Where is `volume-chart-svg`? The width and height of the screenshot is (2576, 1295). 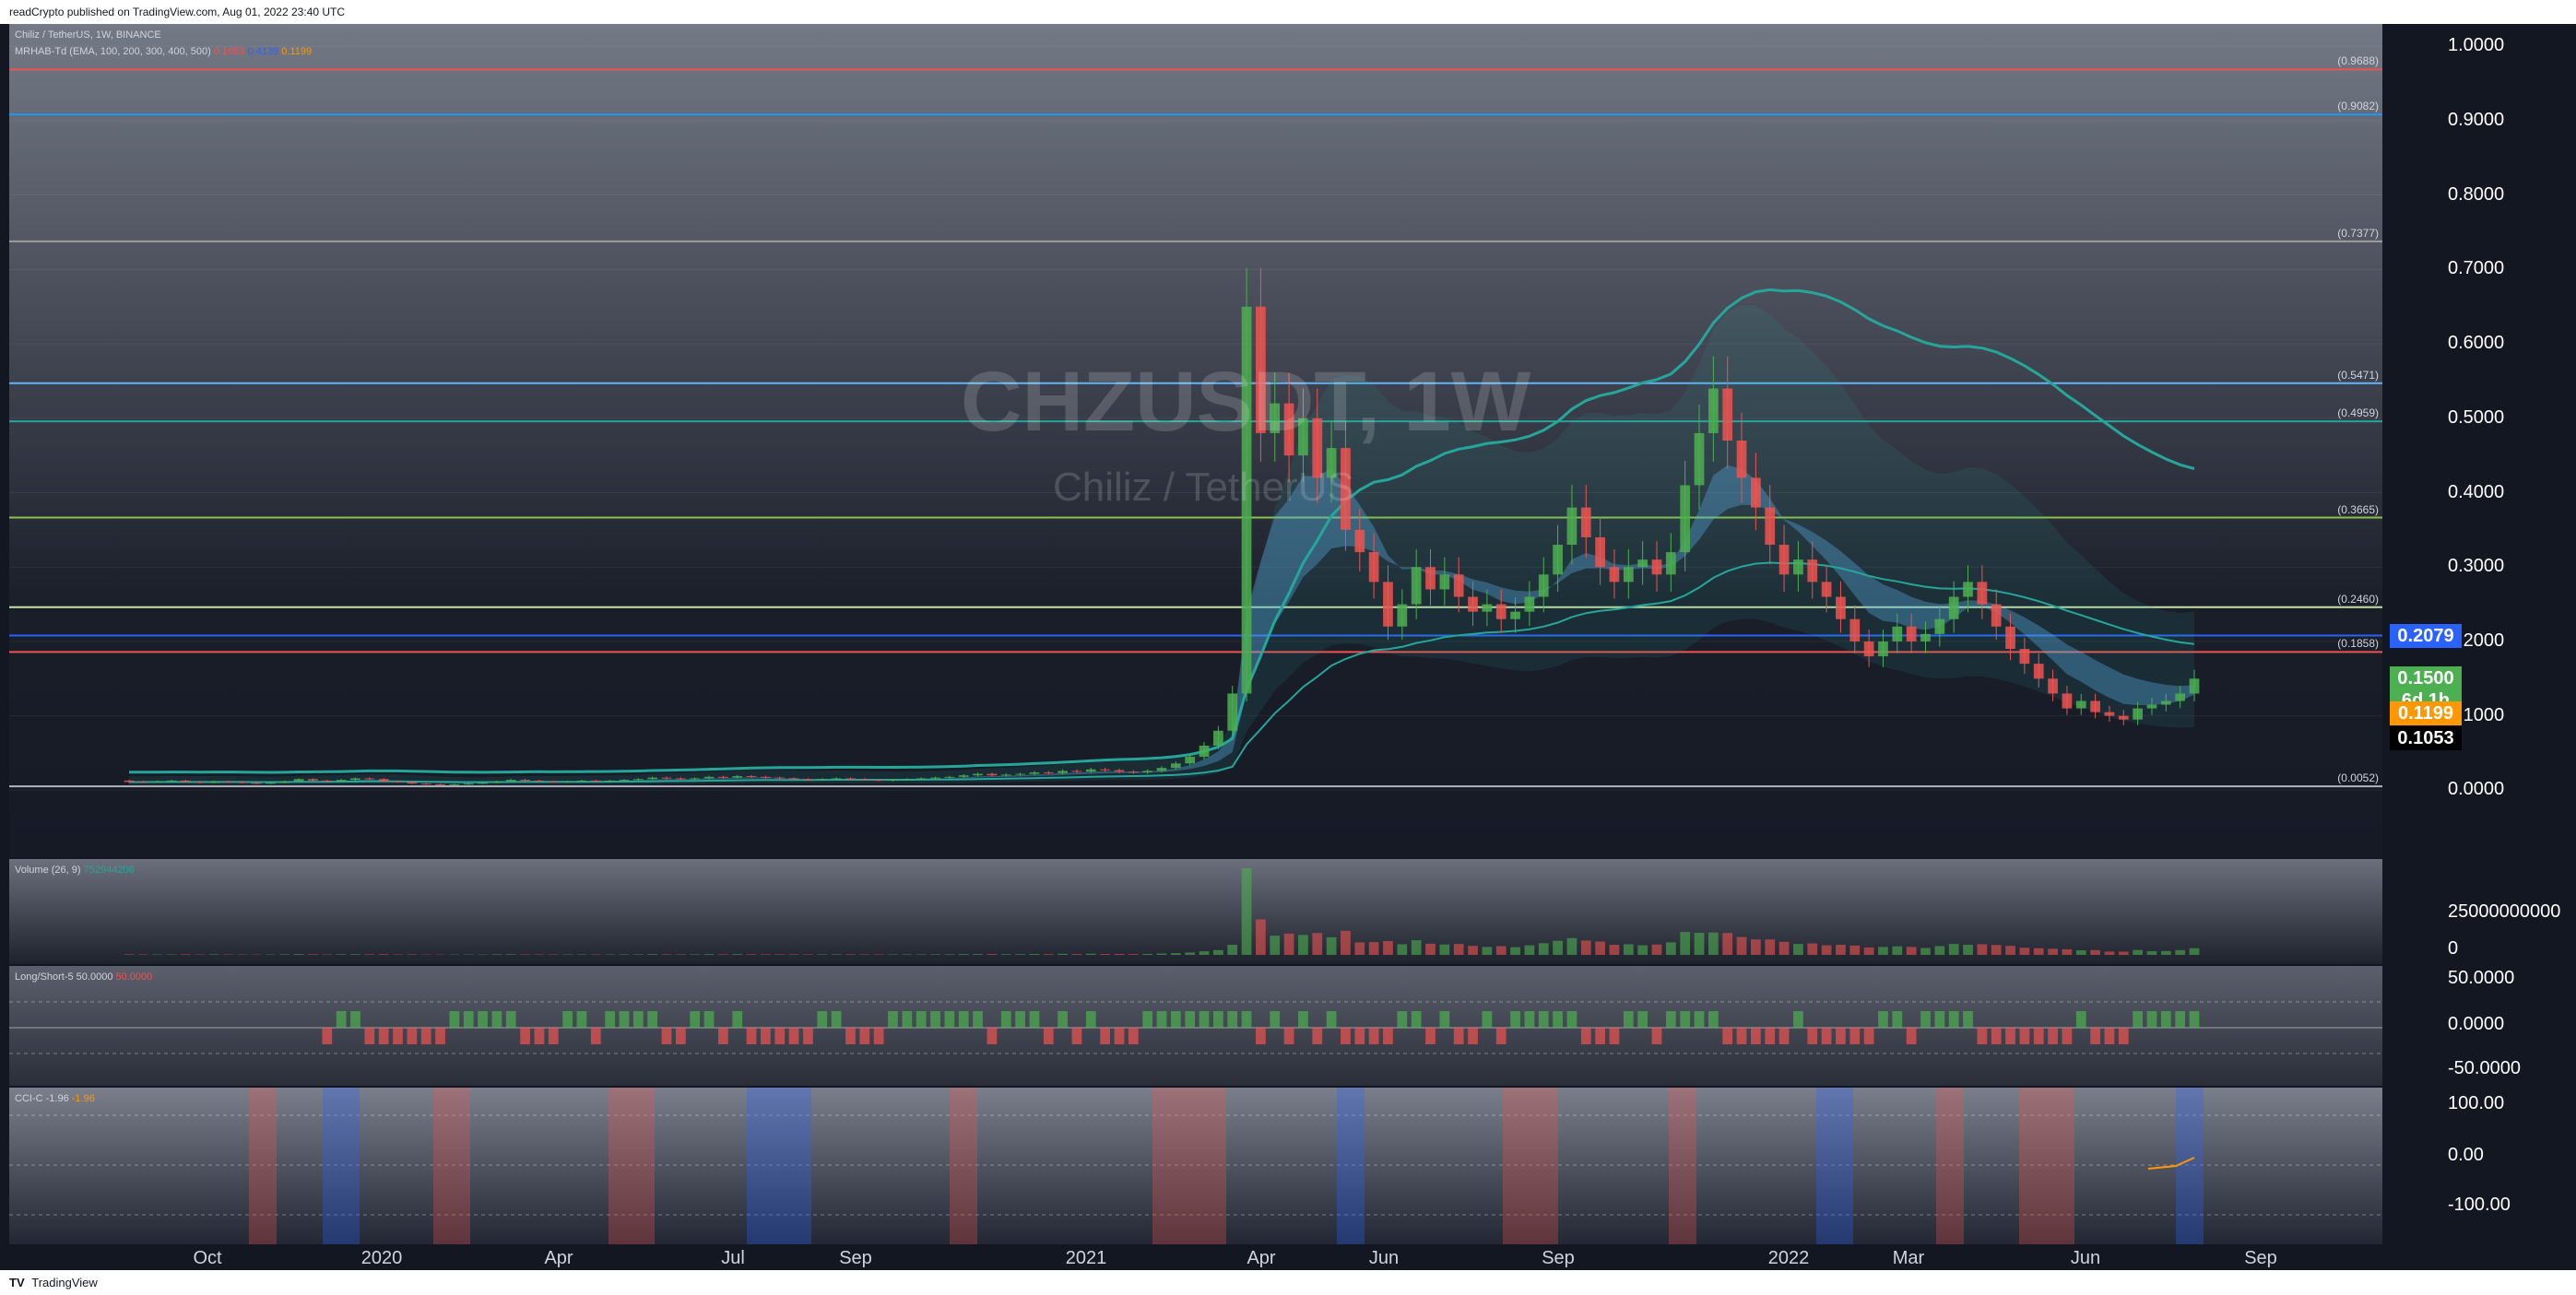
volume-chart-svg is located at coordinates (1195, 912).